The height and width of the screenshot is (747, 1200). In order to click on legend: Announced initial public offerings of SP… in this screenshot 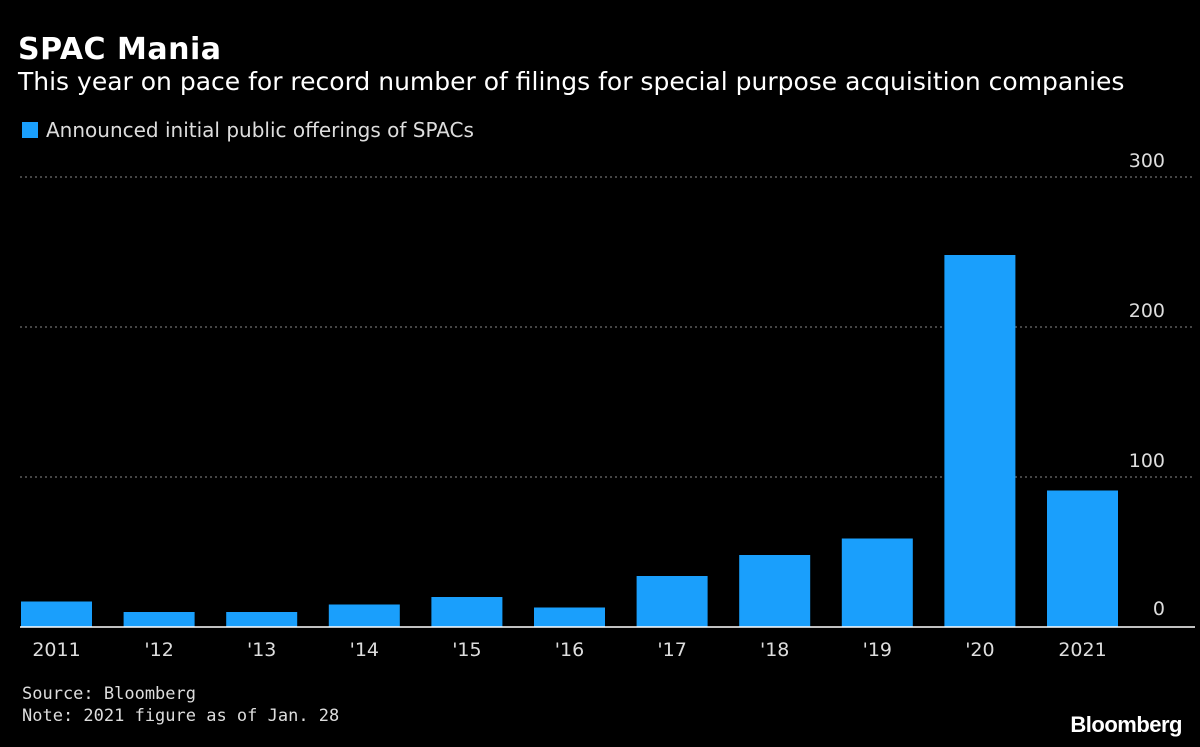, I will do `click(248, 130)`.